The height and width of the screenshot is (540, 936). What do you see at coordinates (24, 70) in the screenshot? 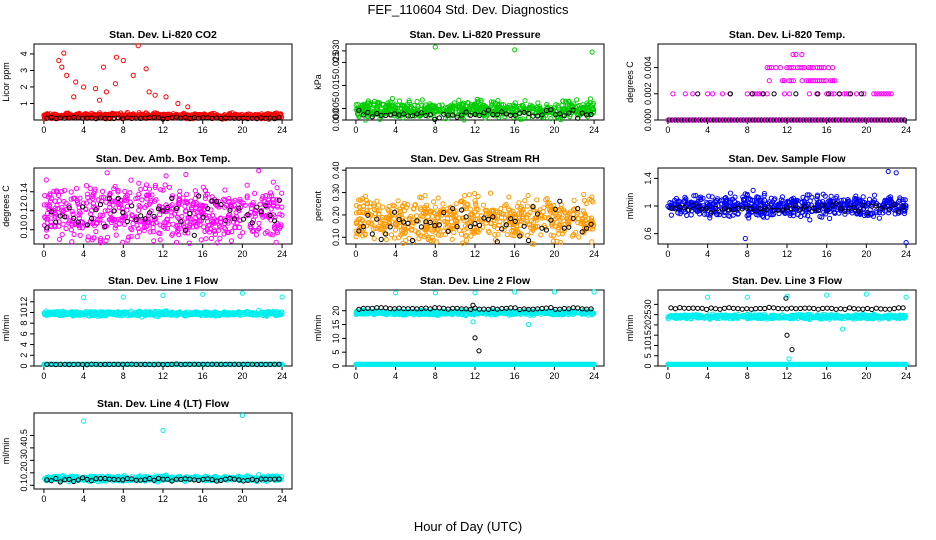
I see `y-tick-label: 3` at bounding box center [24, 70].